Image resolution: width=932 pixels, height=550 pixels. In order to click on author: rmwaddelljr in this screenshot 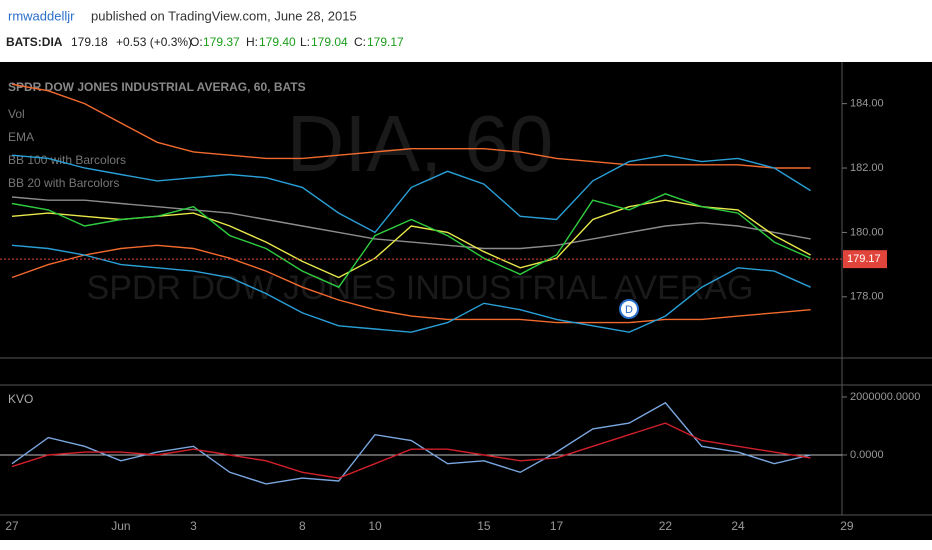, I will do `click(41, 15)`.